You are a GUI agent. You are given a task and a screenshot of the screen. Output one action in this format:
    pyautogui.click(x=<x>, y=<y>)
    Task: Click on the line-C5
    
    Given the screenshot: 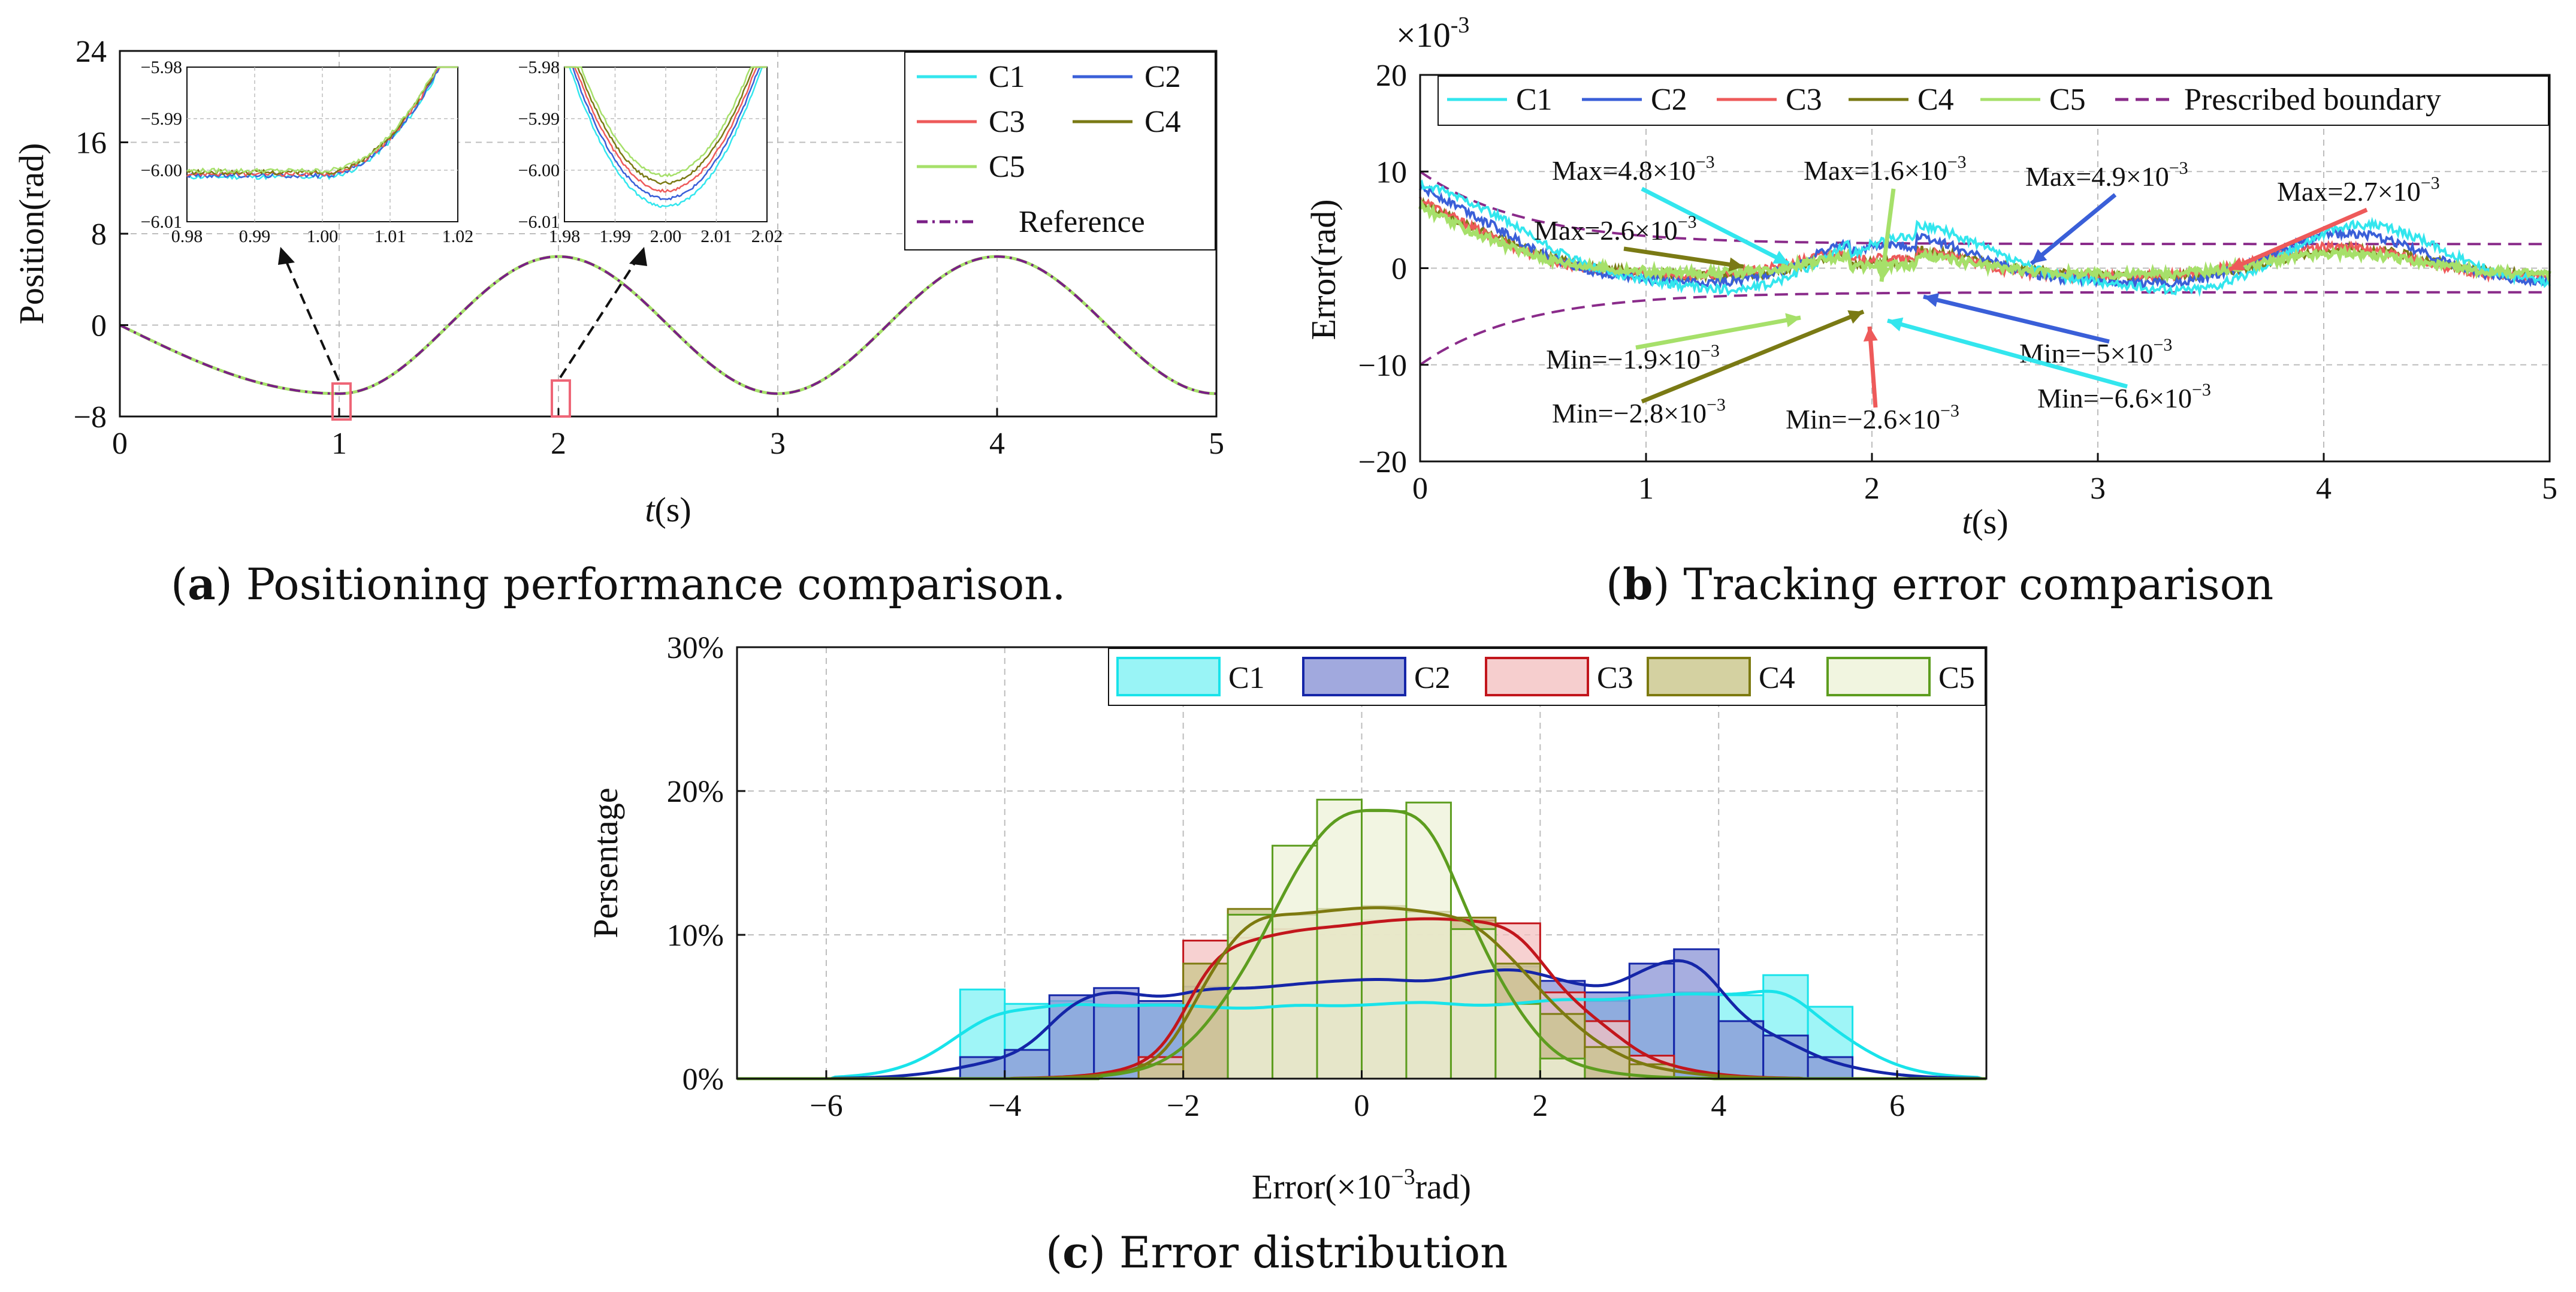 What is the action you would take?
    pyautogui.click(x=668, y=325)
    